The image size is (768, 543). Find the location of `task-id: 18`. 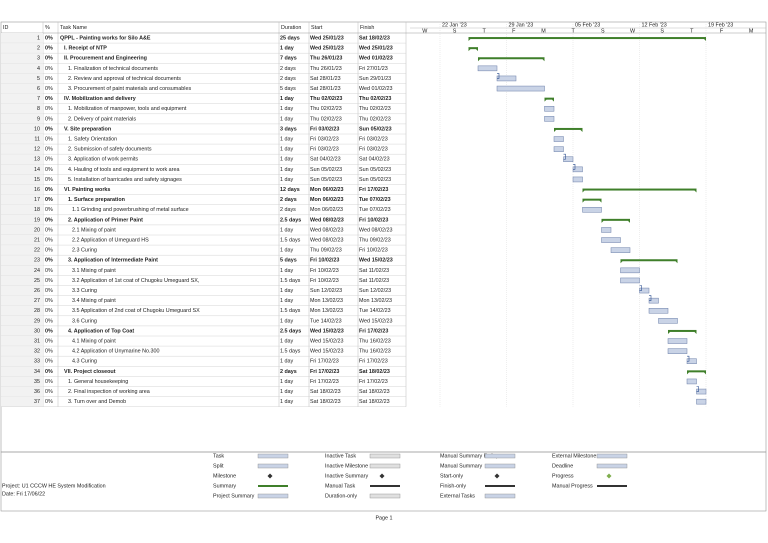

task-id: 18 is located at coordinates (37, 210).